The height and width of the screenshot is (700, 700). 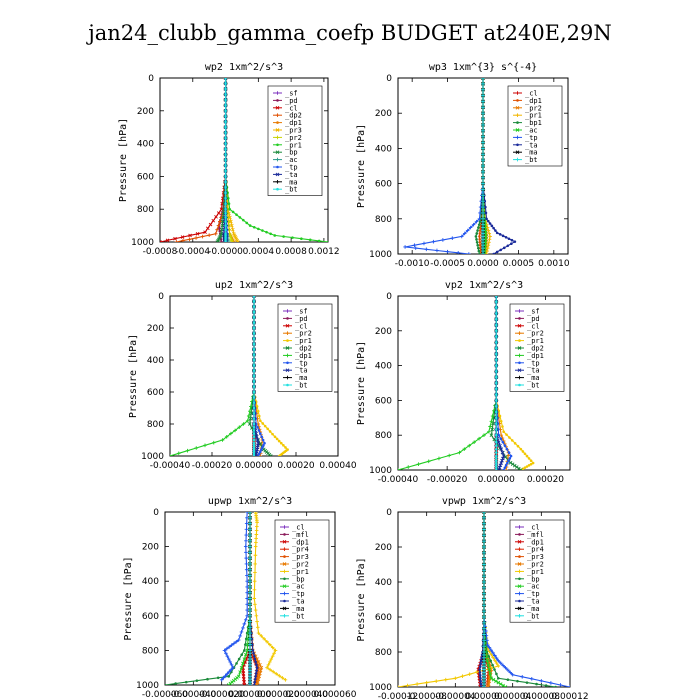 I want to click on x-tick-label: -0.0010, so click(x=412, y=264).